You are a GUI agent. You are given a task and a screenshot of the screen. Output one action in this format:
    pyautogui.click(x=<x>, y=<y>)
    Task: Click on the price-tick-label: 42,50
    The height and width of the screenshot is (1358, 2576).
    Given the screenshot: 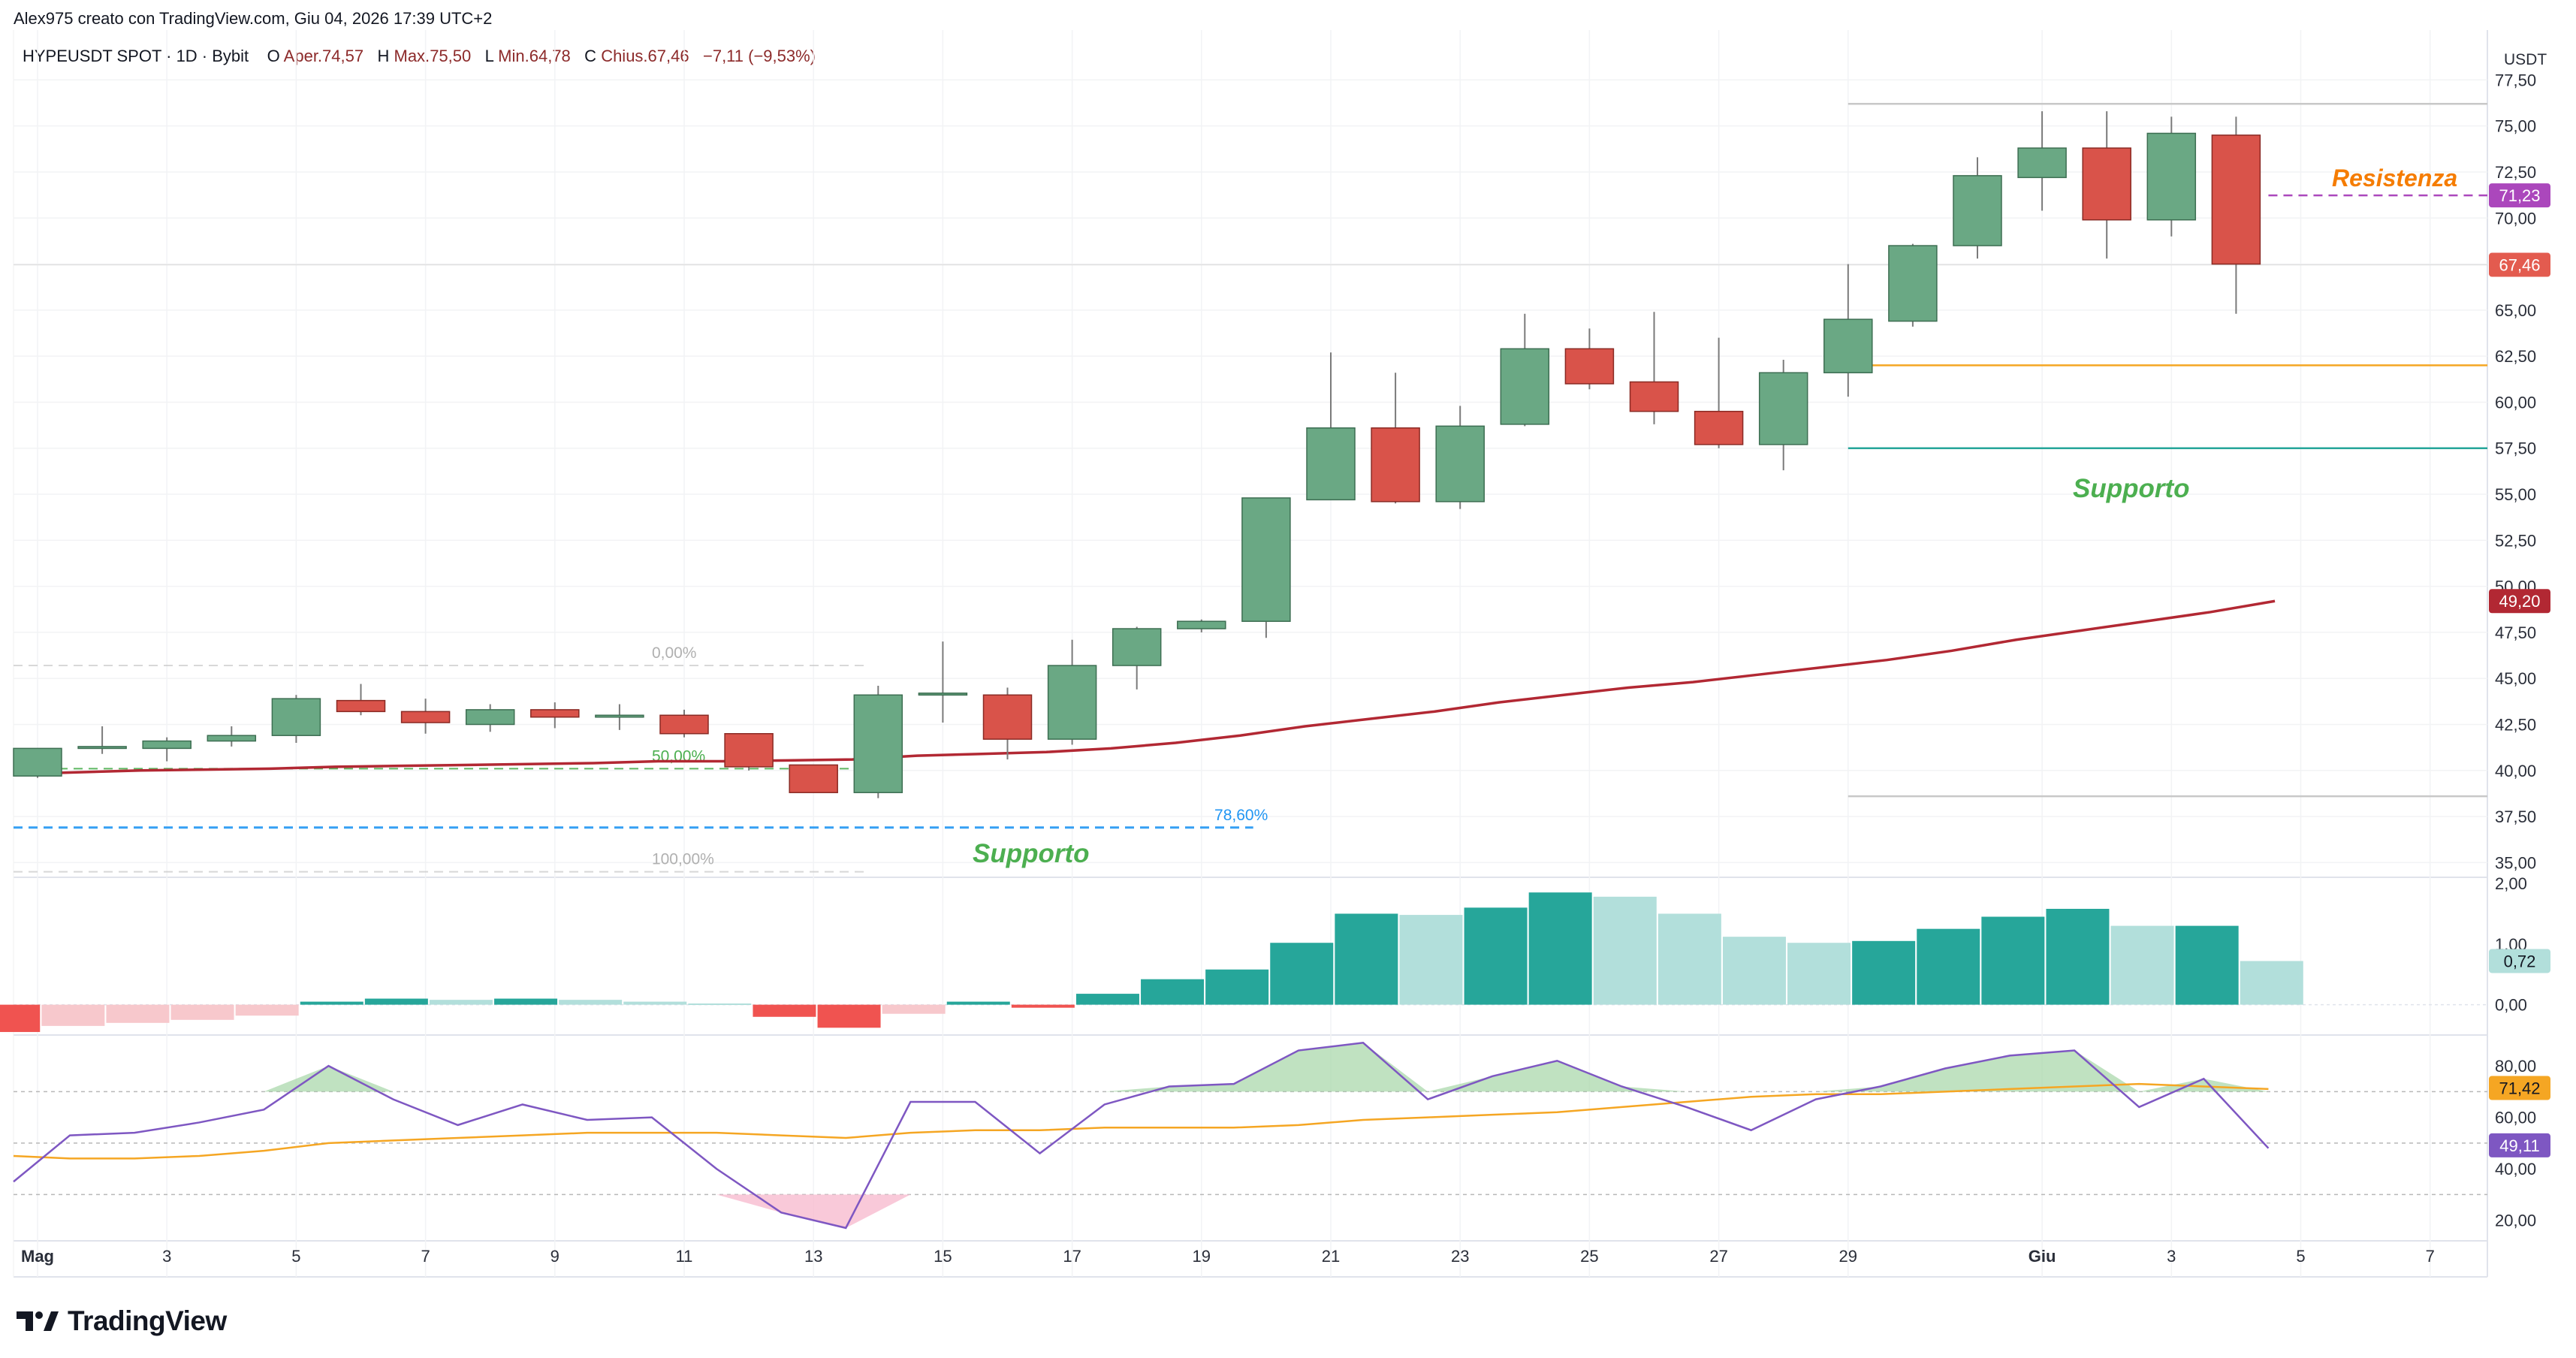 What is the action you would take?
    pyautogui.click(x=2516, y=725)
    